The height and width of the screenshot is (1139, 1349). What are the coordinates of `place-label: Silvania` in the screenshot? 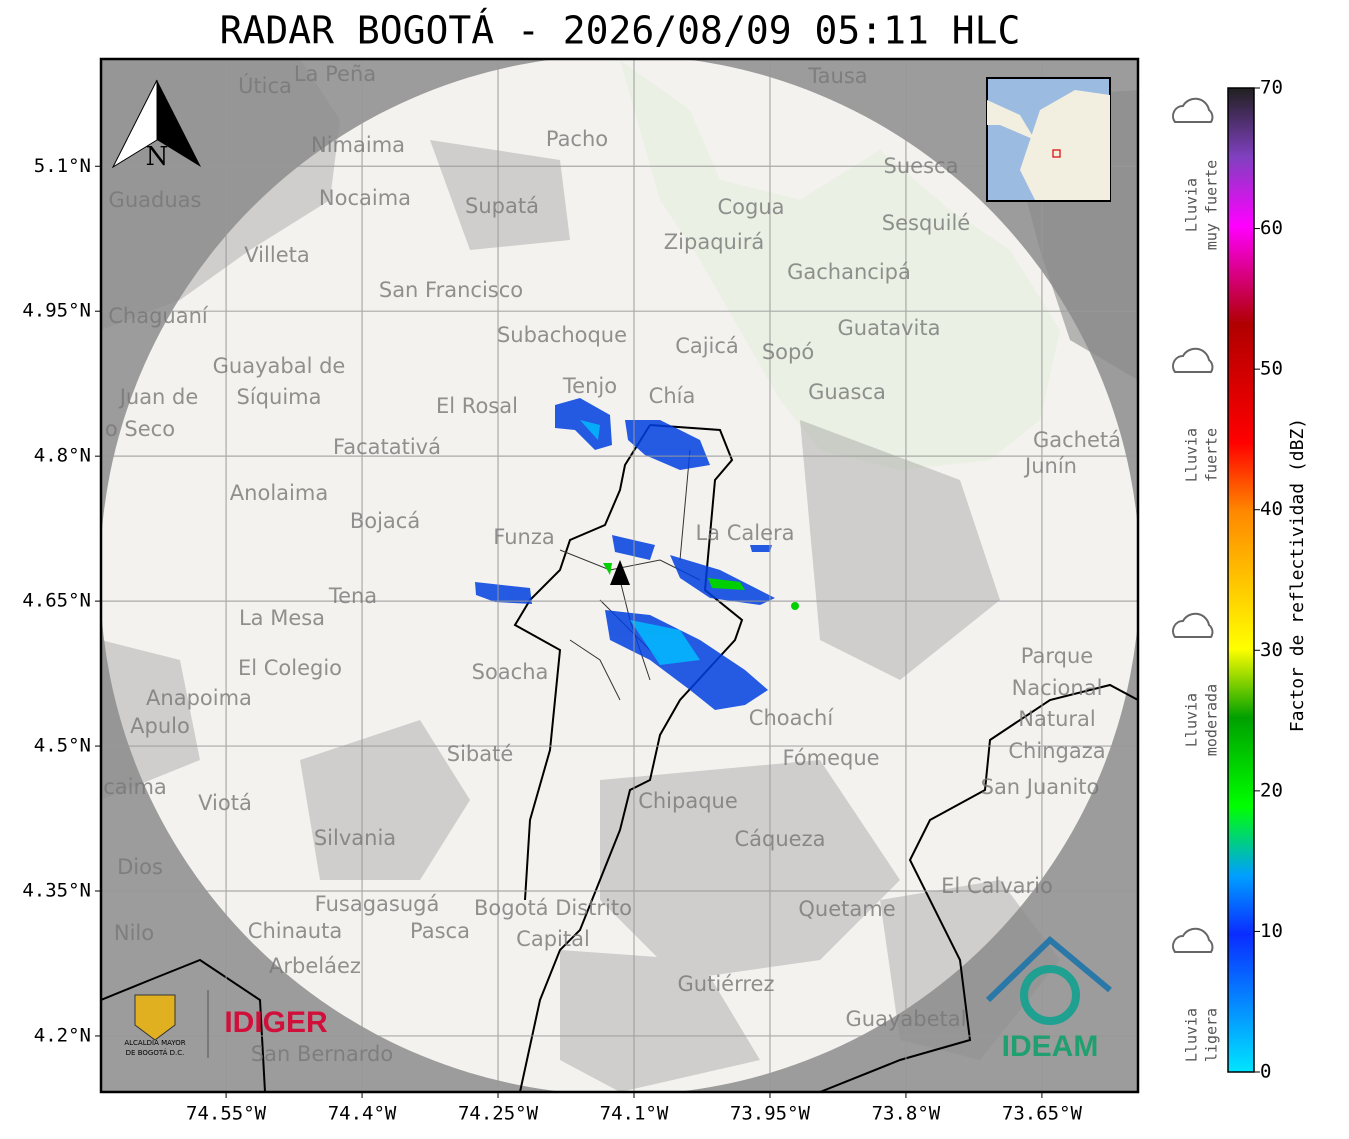 It's located at (355, 838).